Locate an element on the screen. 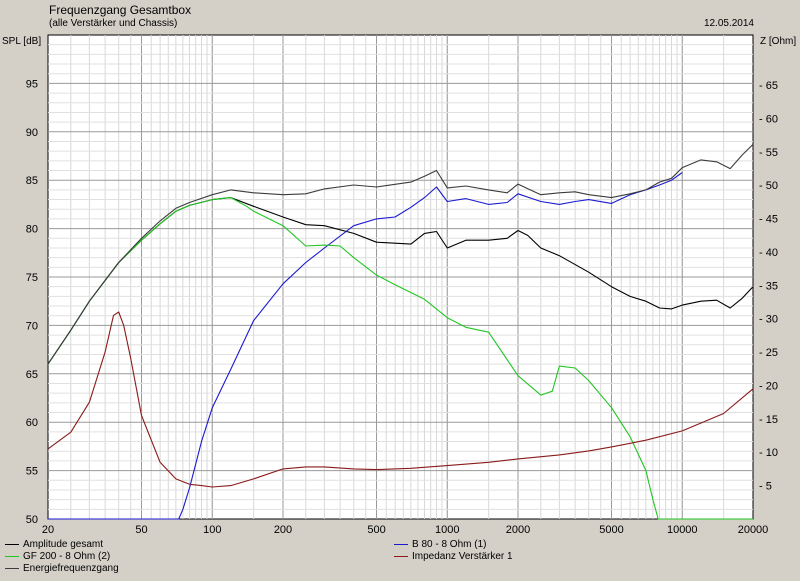  chart-title: Frequenzgang Gesamtbox is located at coordinates (120, 10).